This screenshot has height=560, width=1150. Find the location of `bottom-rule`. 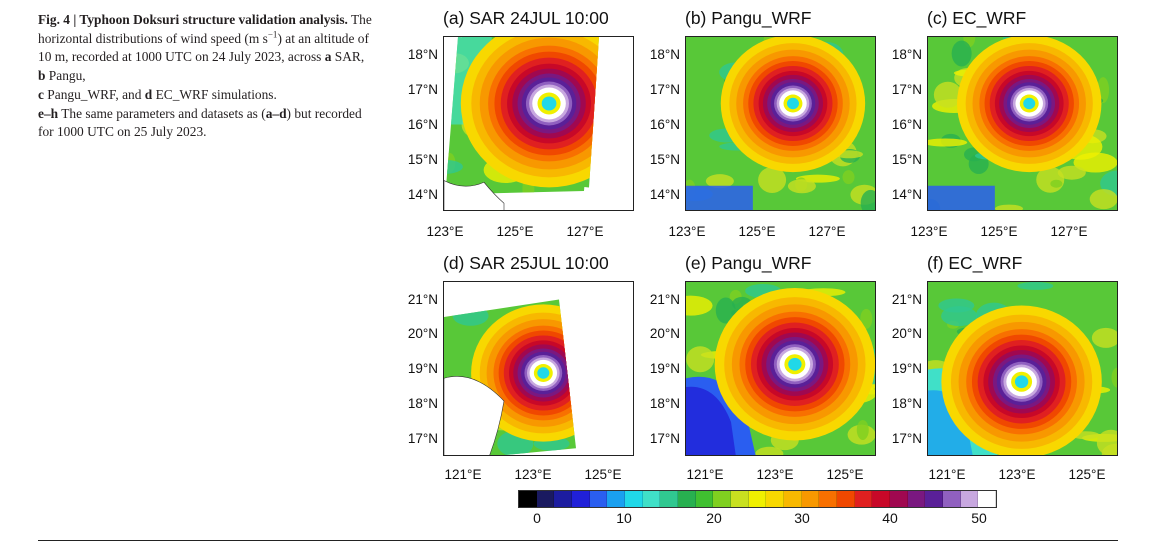

bottom-rule is located at coordinates (578, 540).